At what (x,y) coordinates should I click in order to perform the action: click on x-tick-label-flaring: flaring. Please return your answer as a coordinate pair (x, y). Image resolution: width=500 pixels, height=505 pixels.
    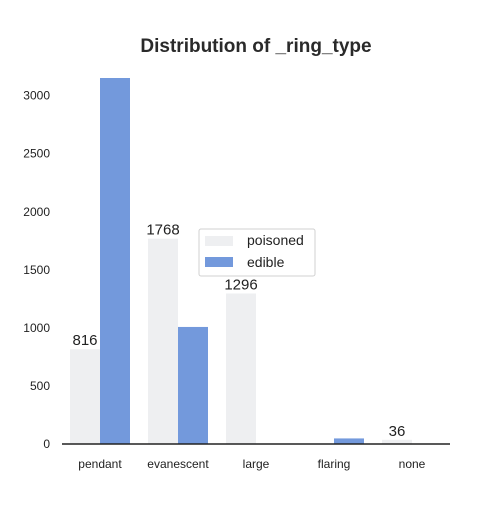
    Looking at the image, I should click on (334, 464).